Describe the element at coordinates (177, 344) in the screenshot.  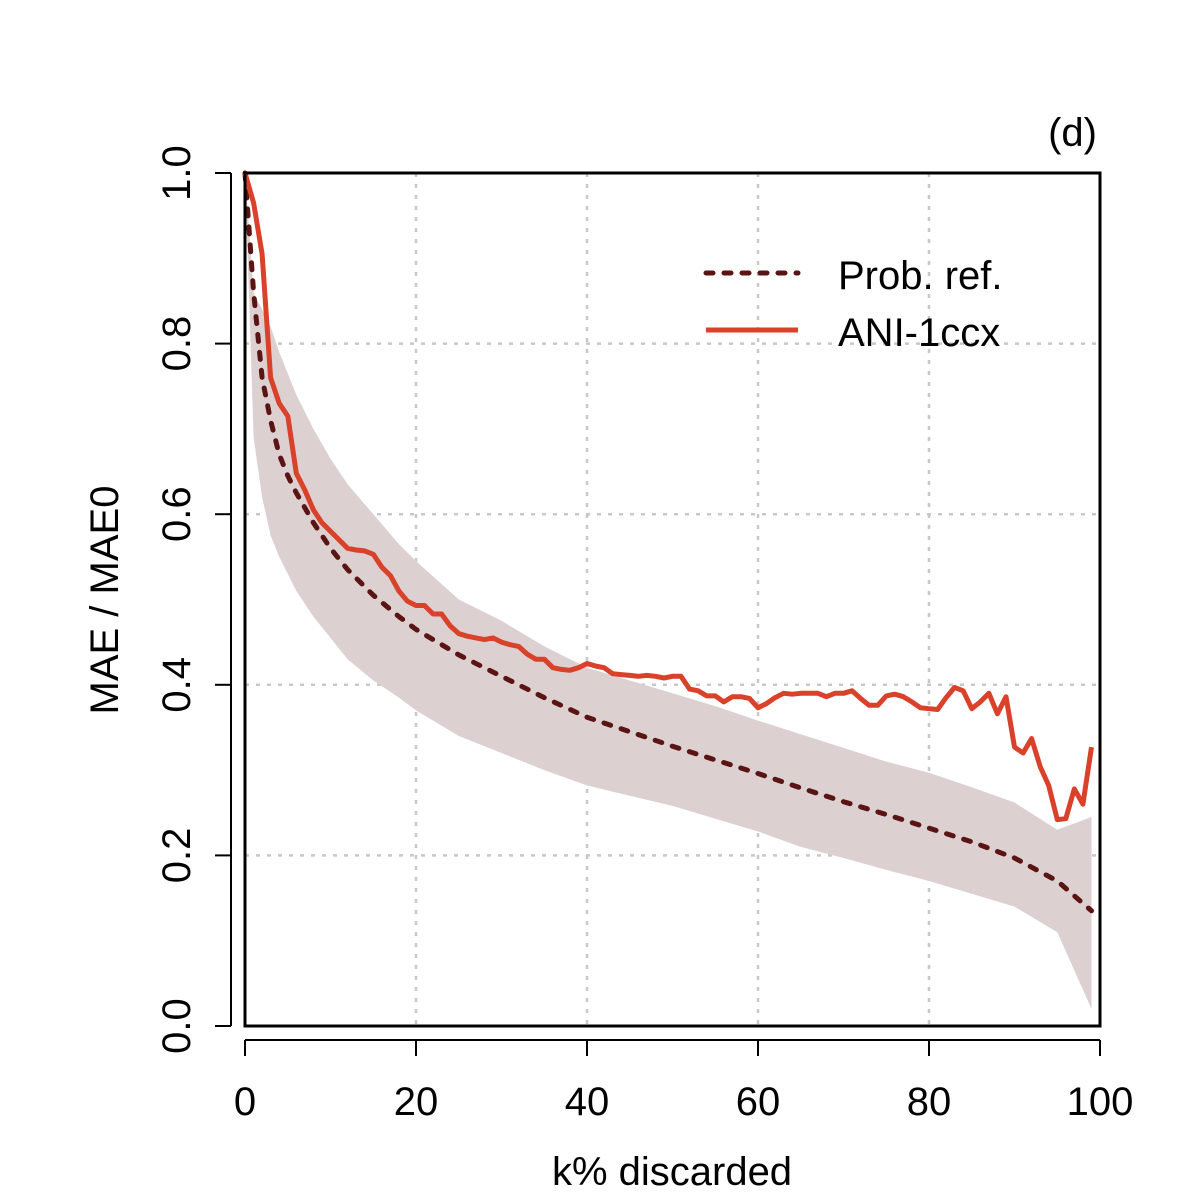
I see `y-tick-label: 0.8` at that location.